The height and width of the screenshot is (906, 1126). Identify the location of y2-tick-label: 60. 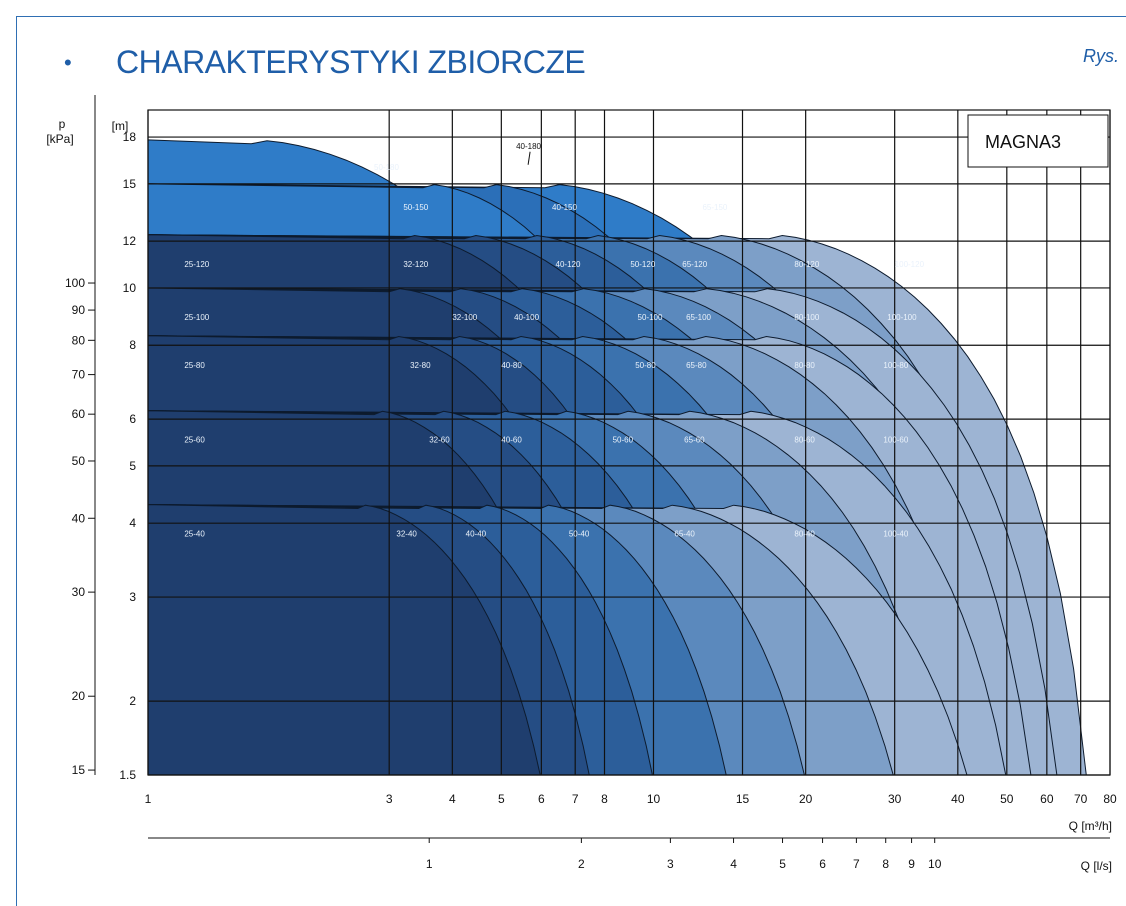
(79, 414).